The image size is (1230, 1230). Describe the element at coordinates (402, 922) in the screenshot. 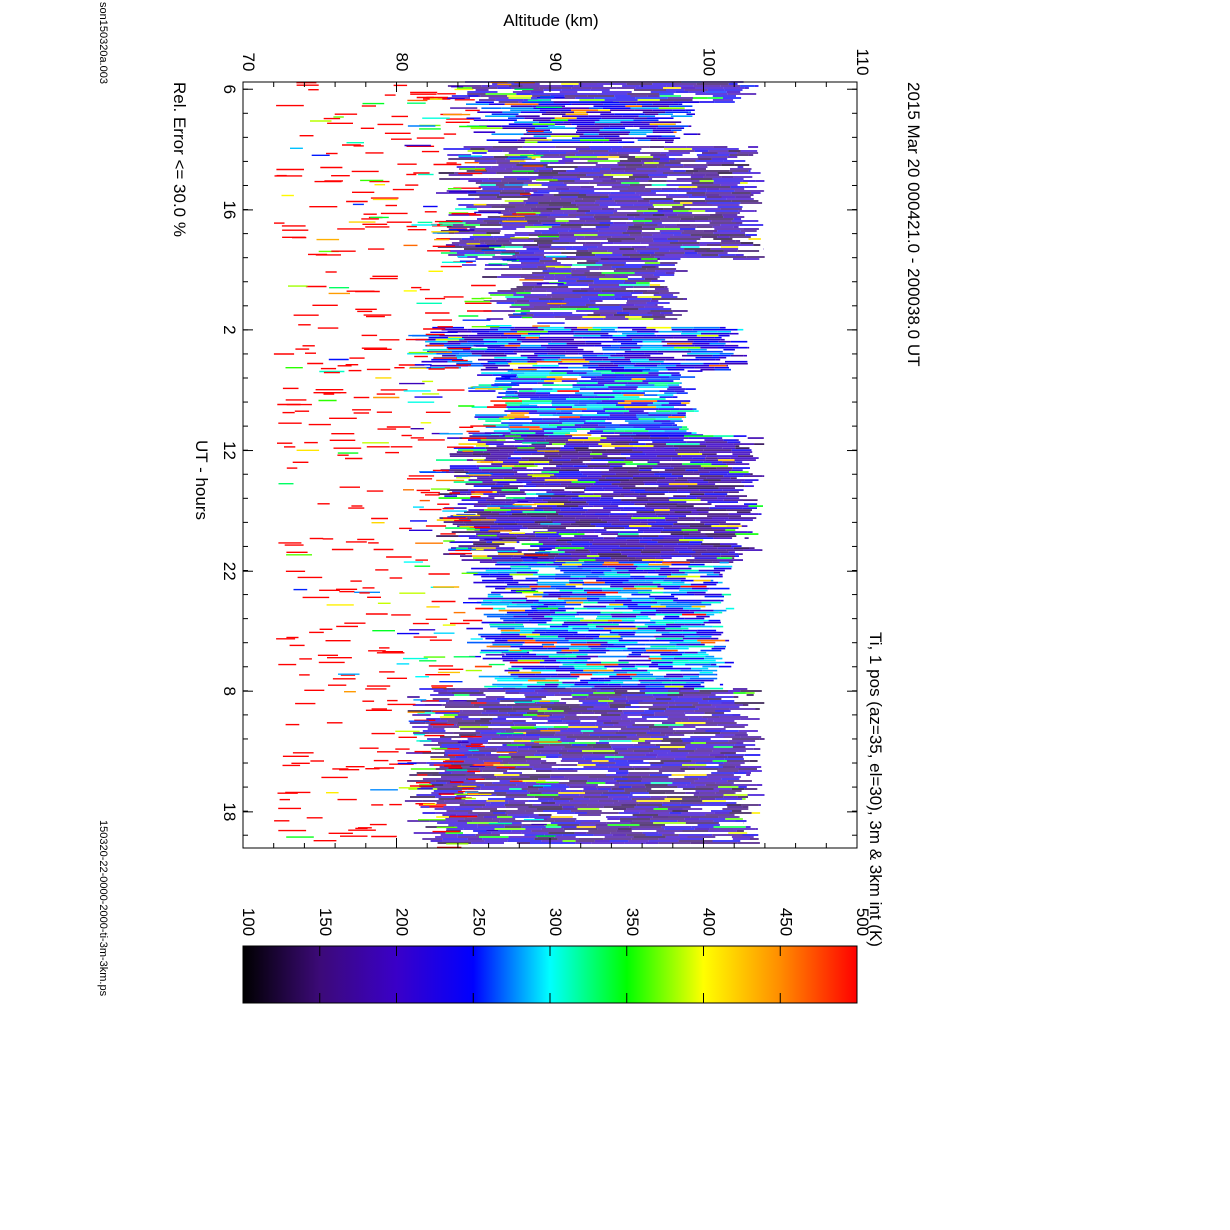

I see `colorbar-tick-label: 200` at that location.